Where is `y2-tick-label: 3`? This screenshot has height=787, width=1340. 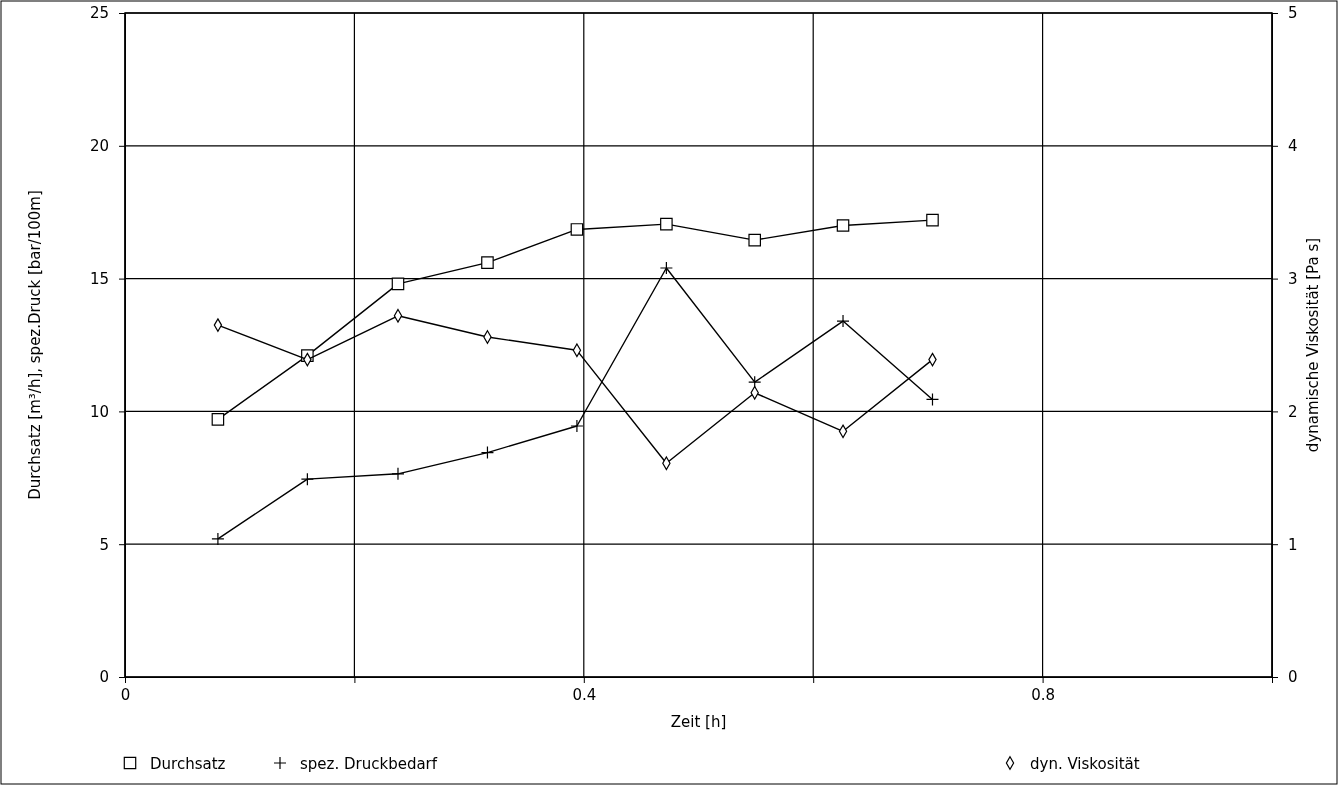 y2-tick-label: 3 is located at coordinates (1293, 278).